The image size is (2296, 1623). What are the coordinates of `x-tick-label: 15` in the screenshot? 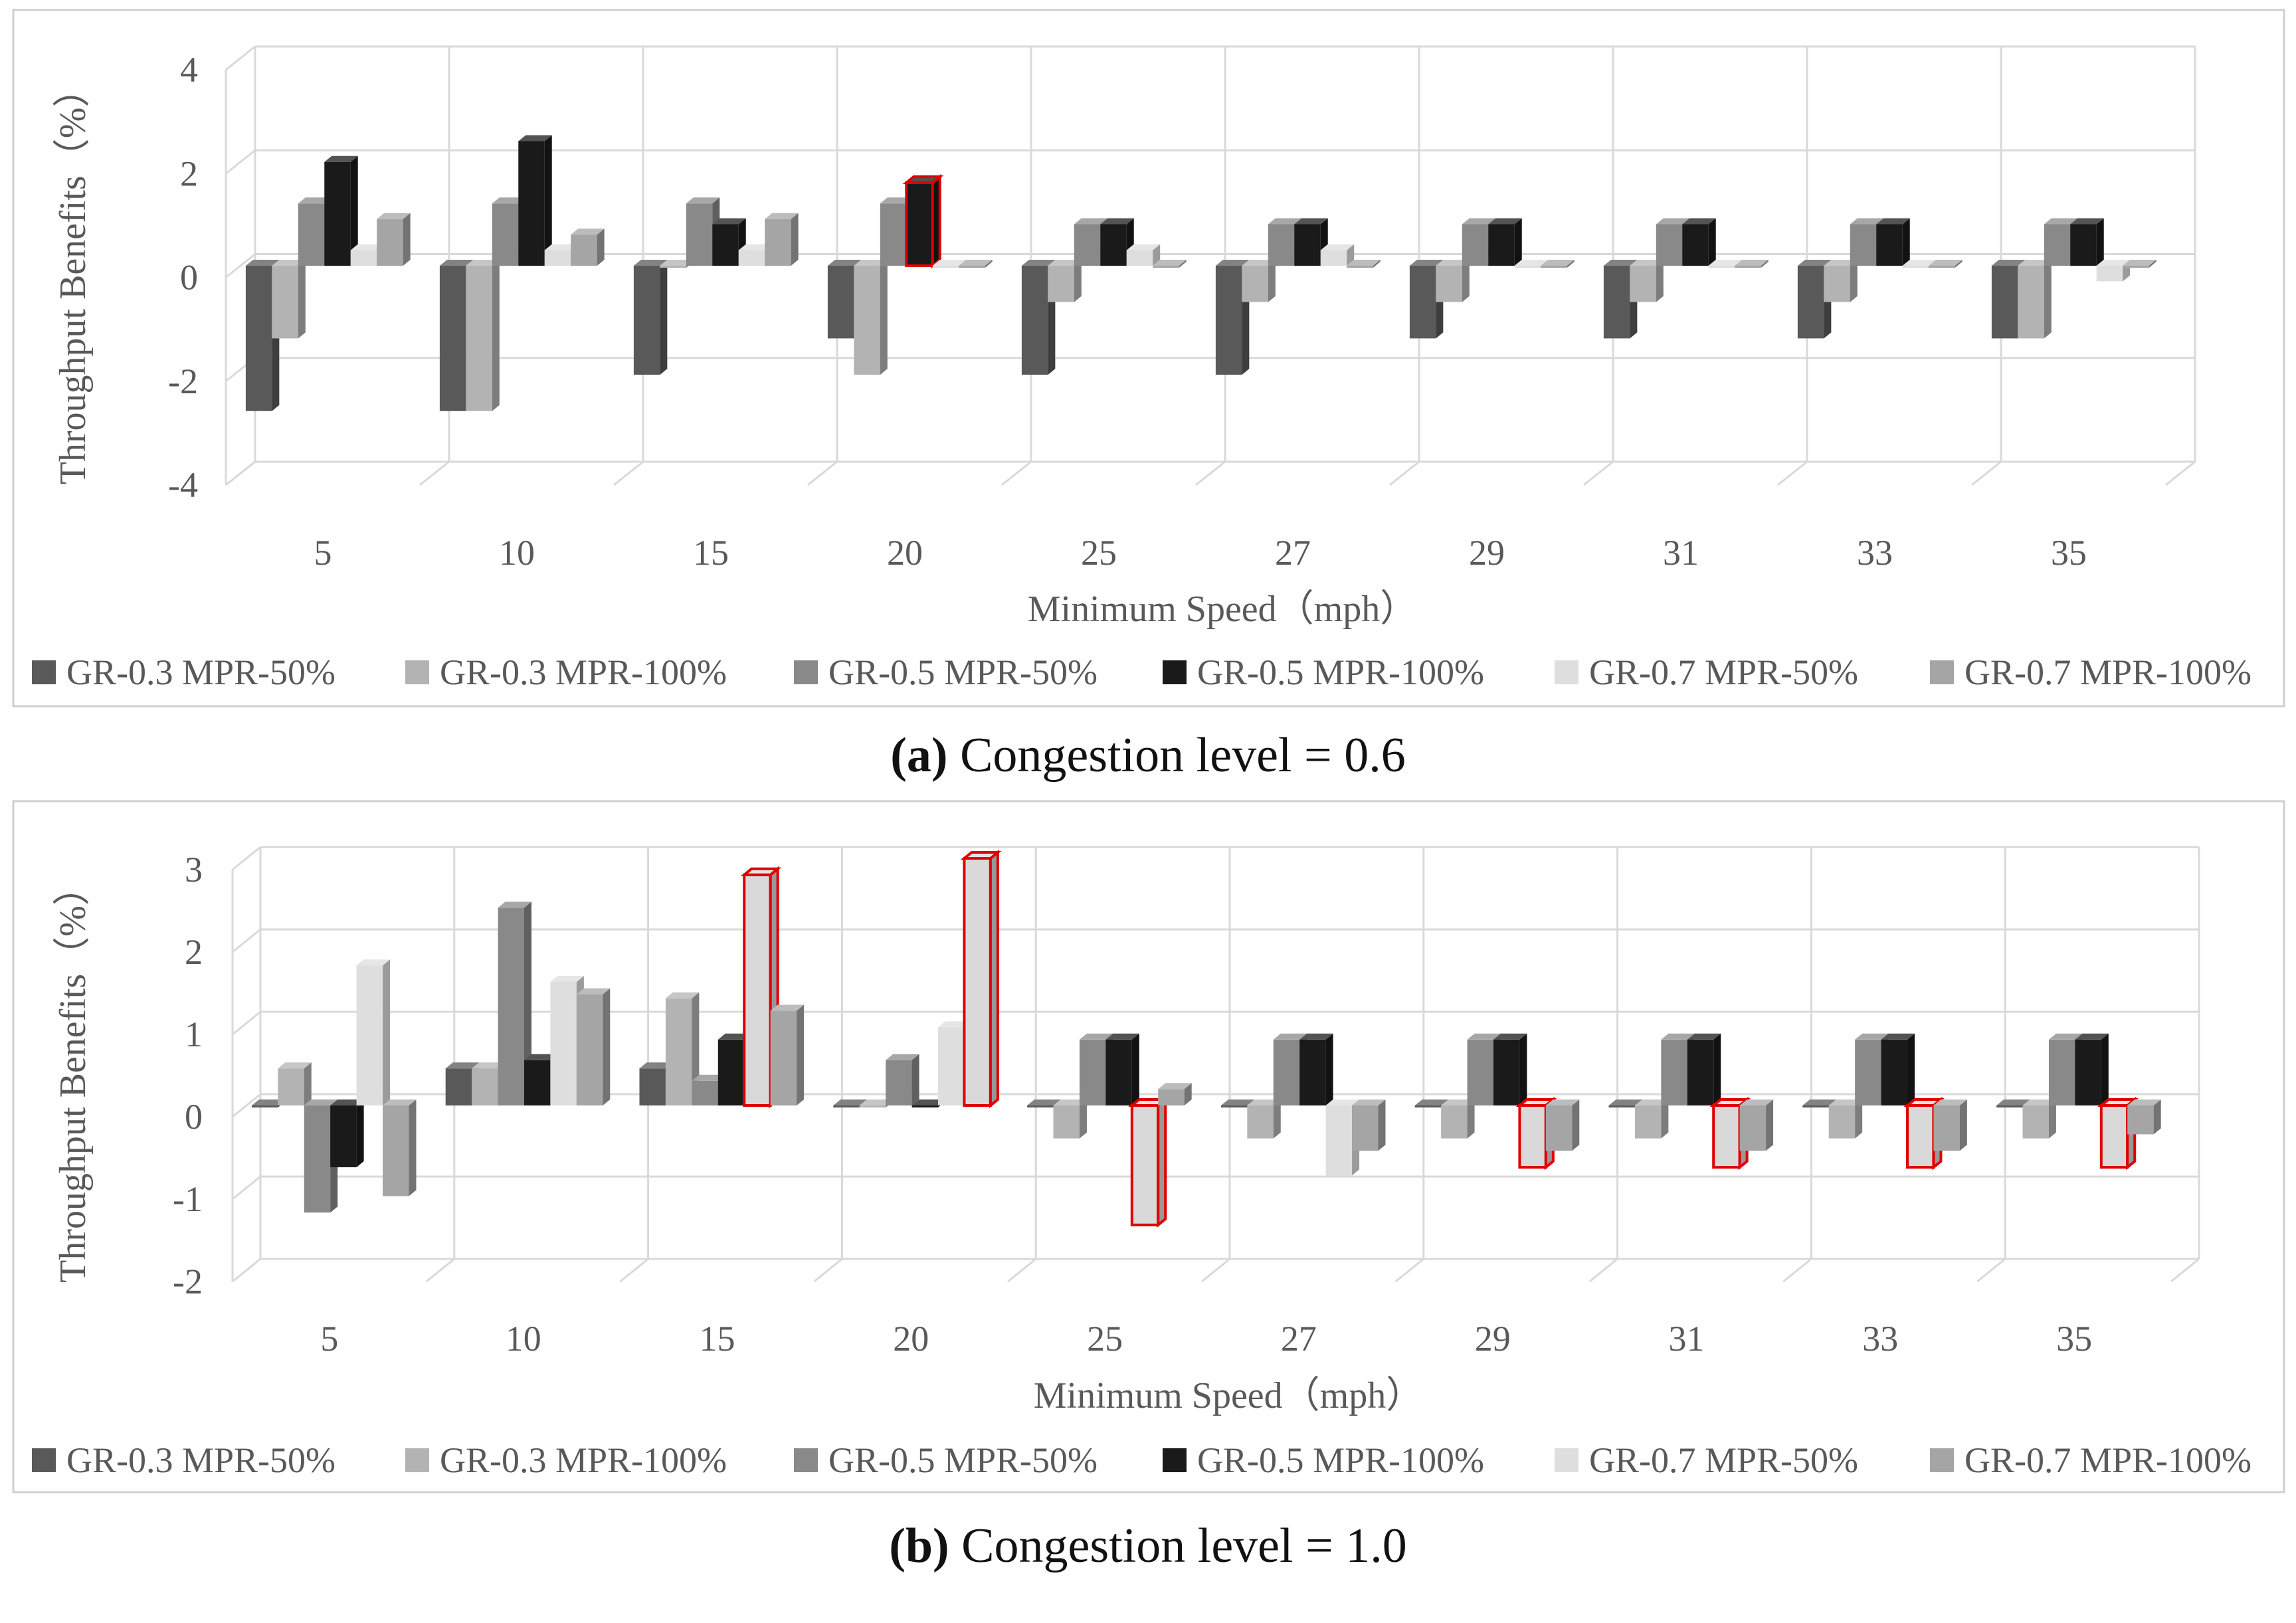 It's located at (711, 553).